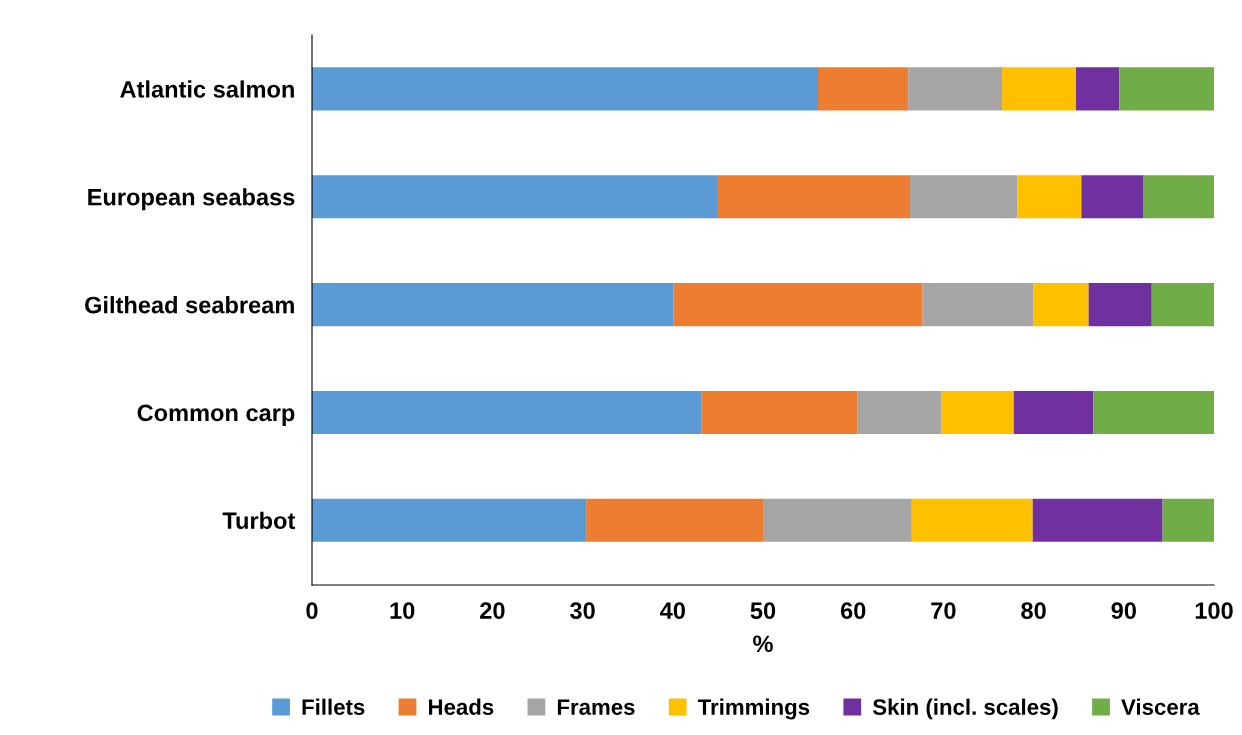  Describe the element at coordinates (672, 611) in the screenshot. I see `x-tick-label: 40` at that location.